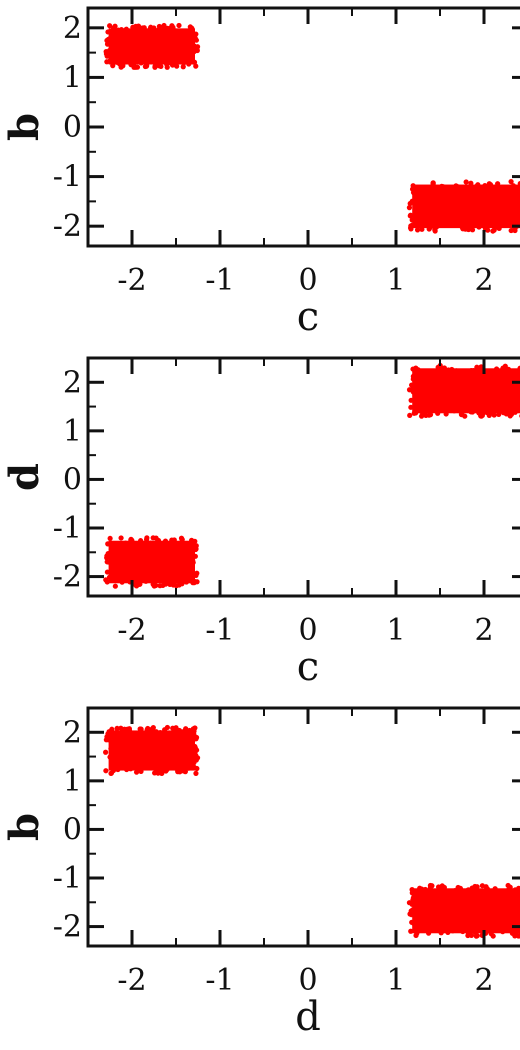  I want to click on x-tick-label: 0, so click(307, 280).